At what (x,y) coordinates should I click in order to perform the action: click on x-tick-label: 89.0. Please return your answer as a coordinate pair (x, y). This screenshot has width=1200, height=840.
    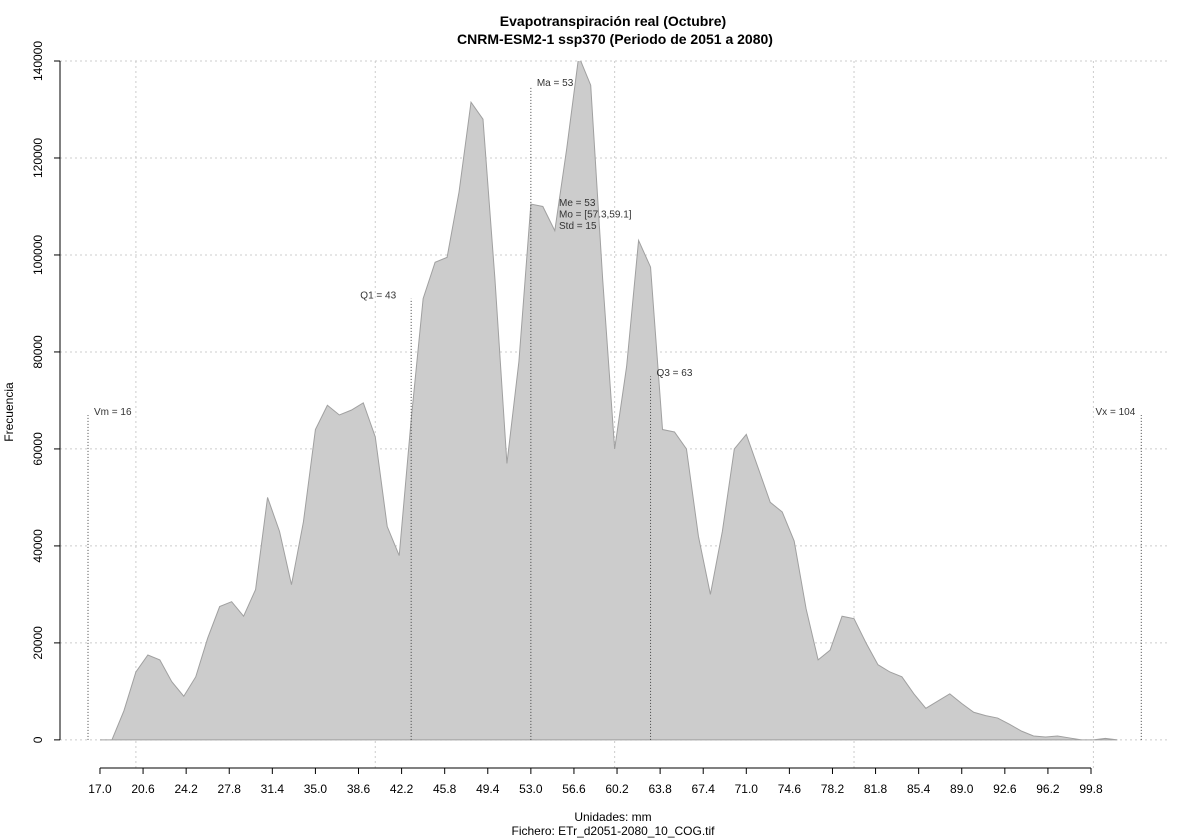
    Looking at the image, I should click on (962, 789).